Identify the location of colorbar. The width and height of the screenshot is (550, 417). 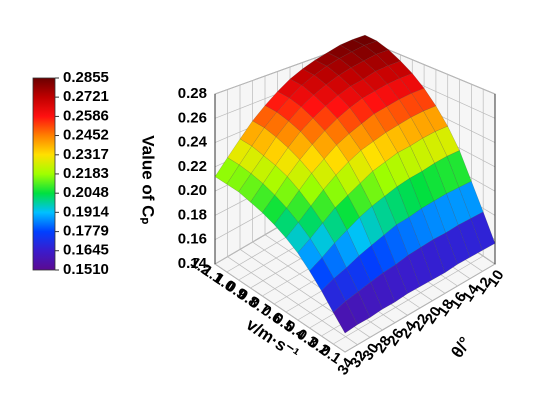
(44, 174).